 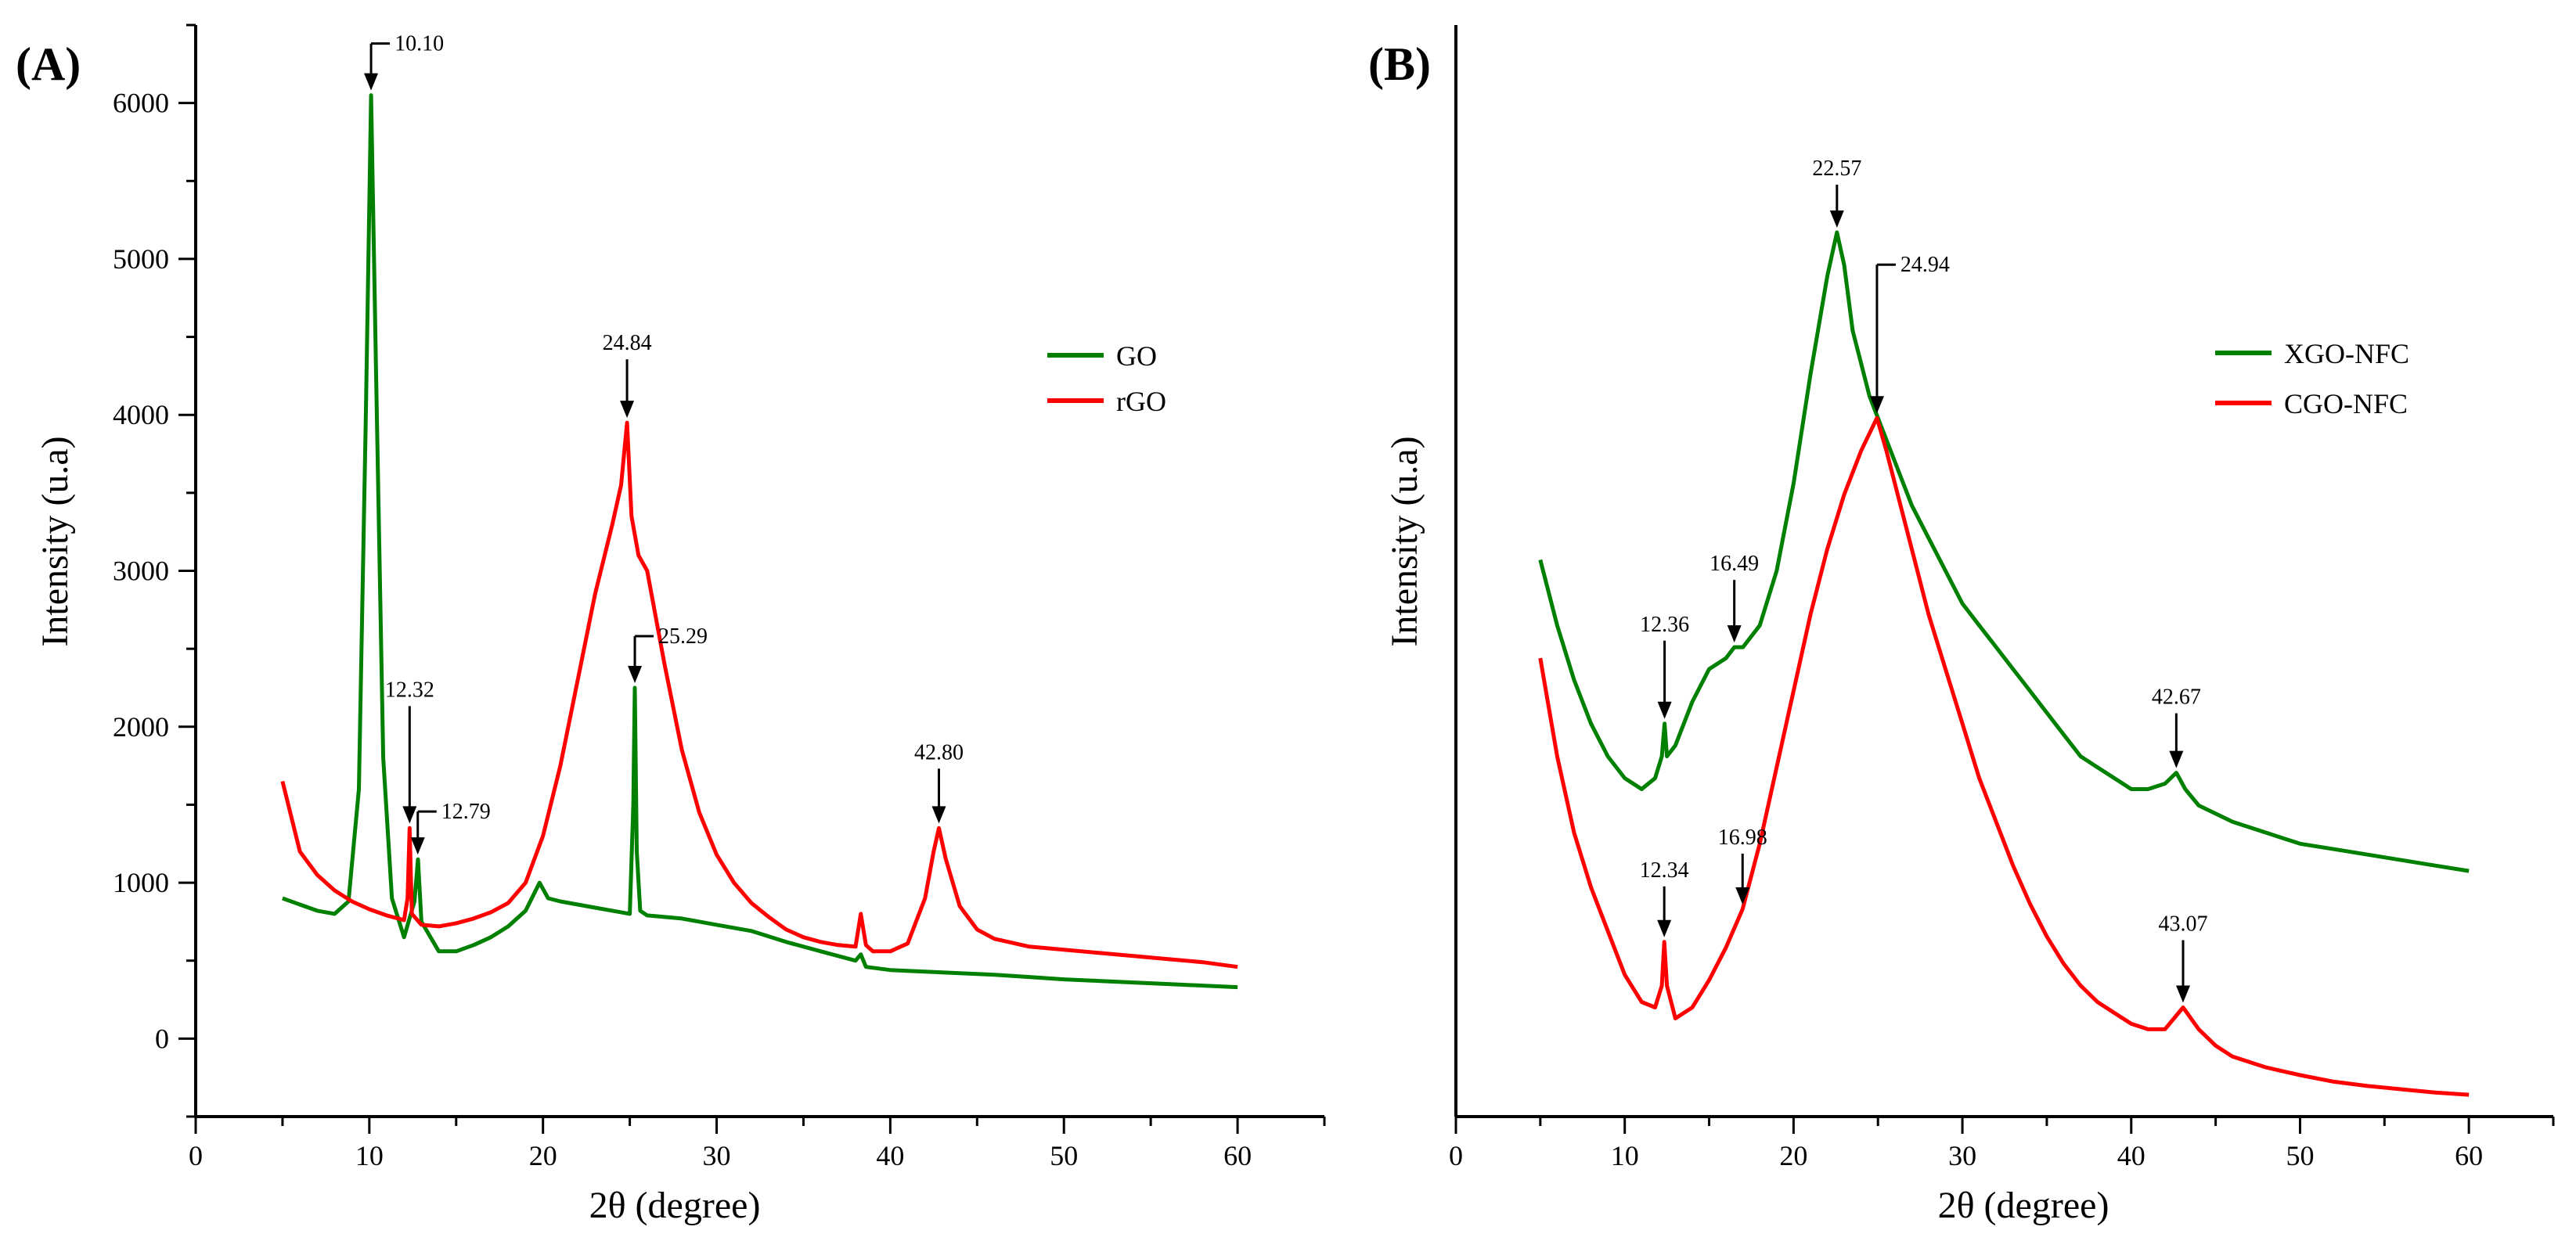 I want to click on legend-rgo-label: rGO, so click(x=1141, y=401).